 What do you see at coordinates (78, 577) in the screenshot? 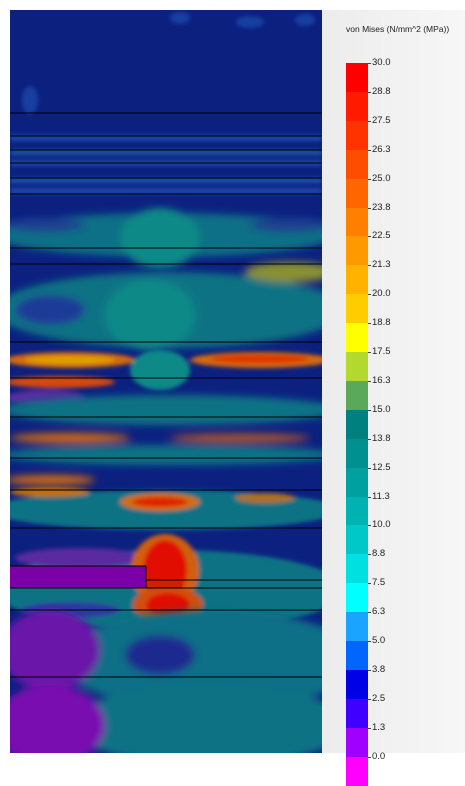
I see `purple-block` at bounding box center [78, 577].